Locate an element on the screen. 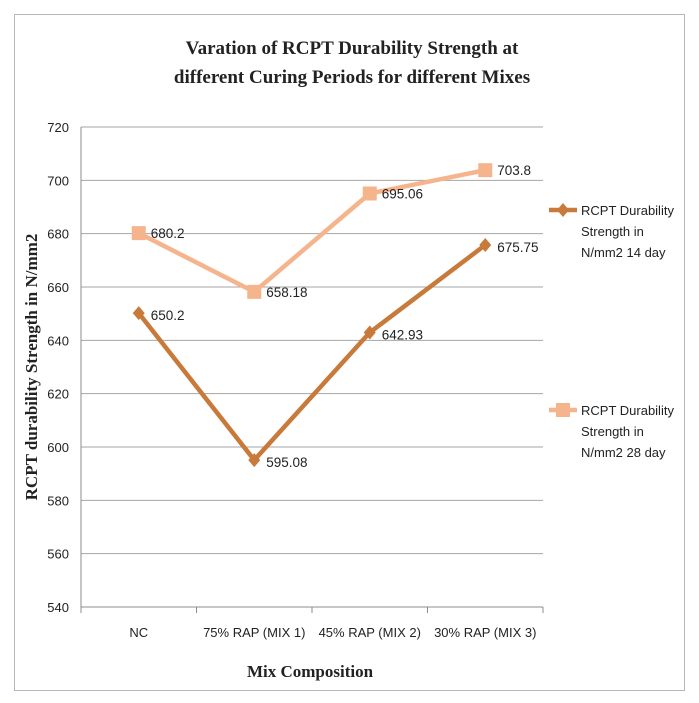 The image size is (699, 703). data-label: 642.93 is located at coordinates (402, 335).